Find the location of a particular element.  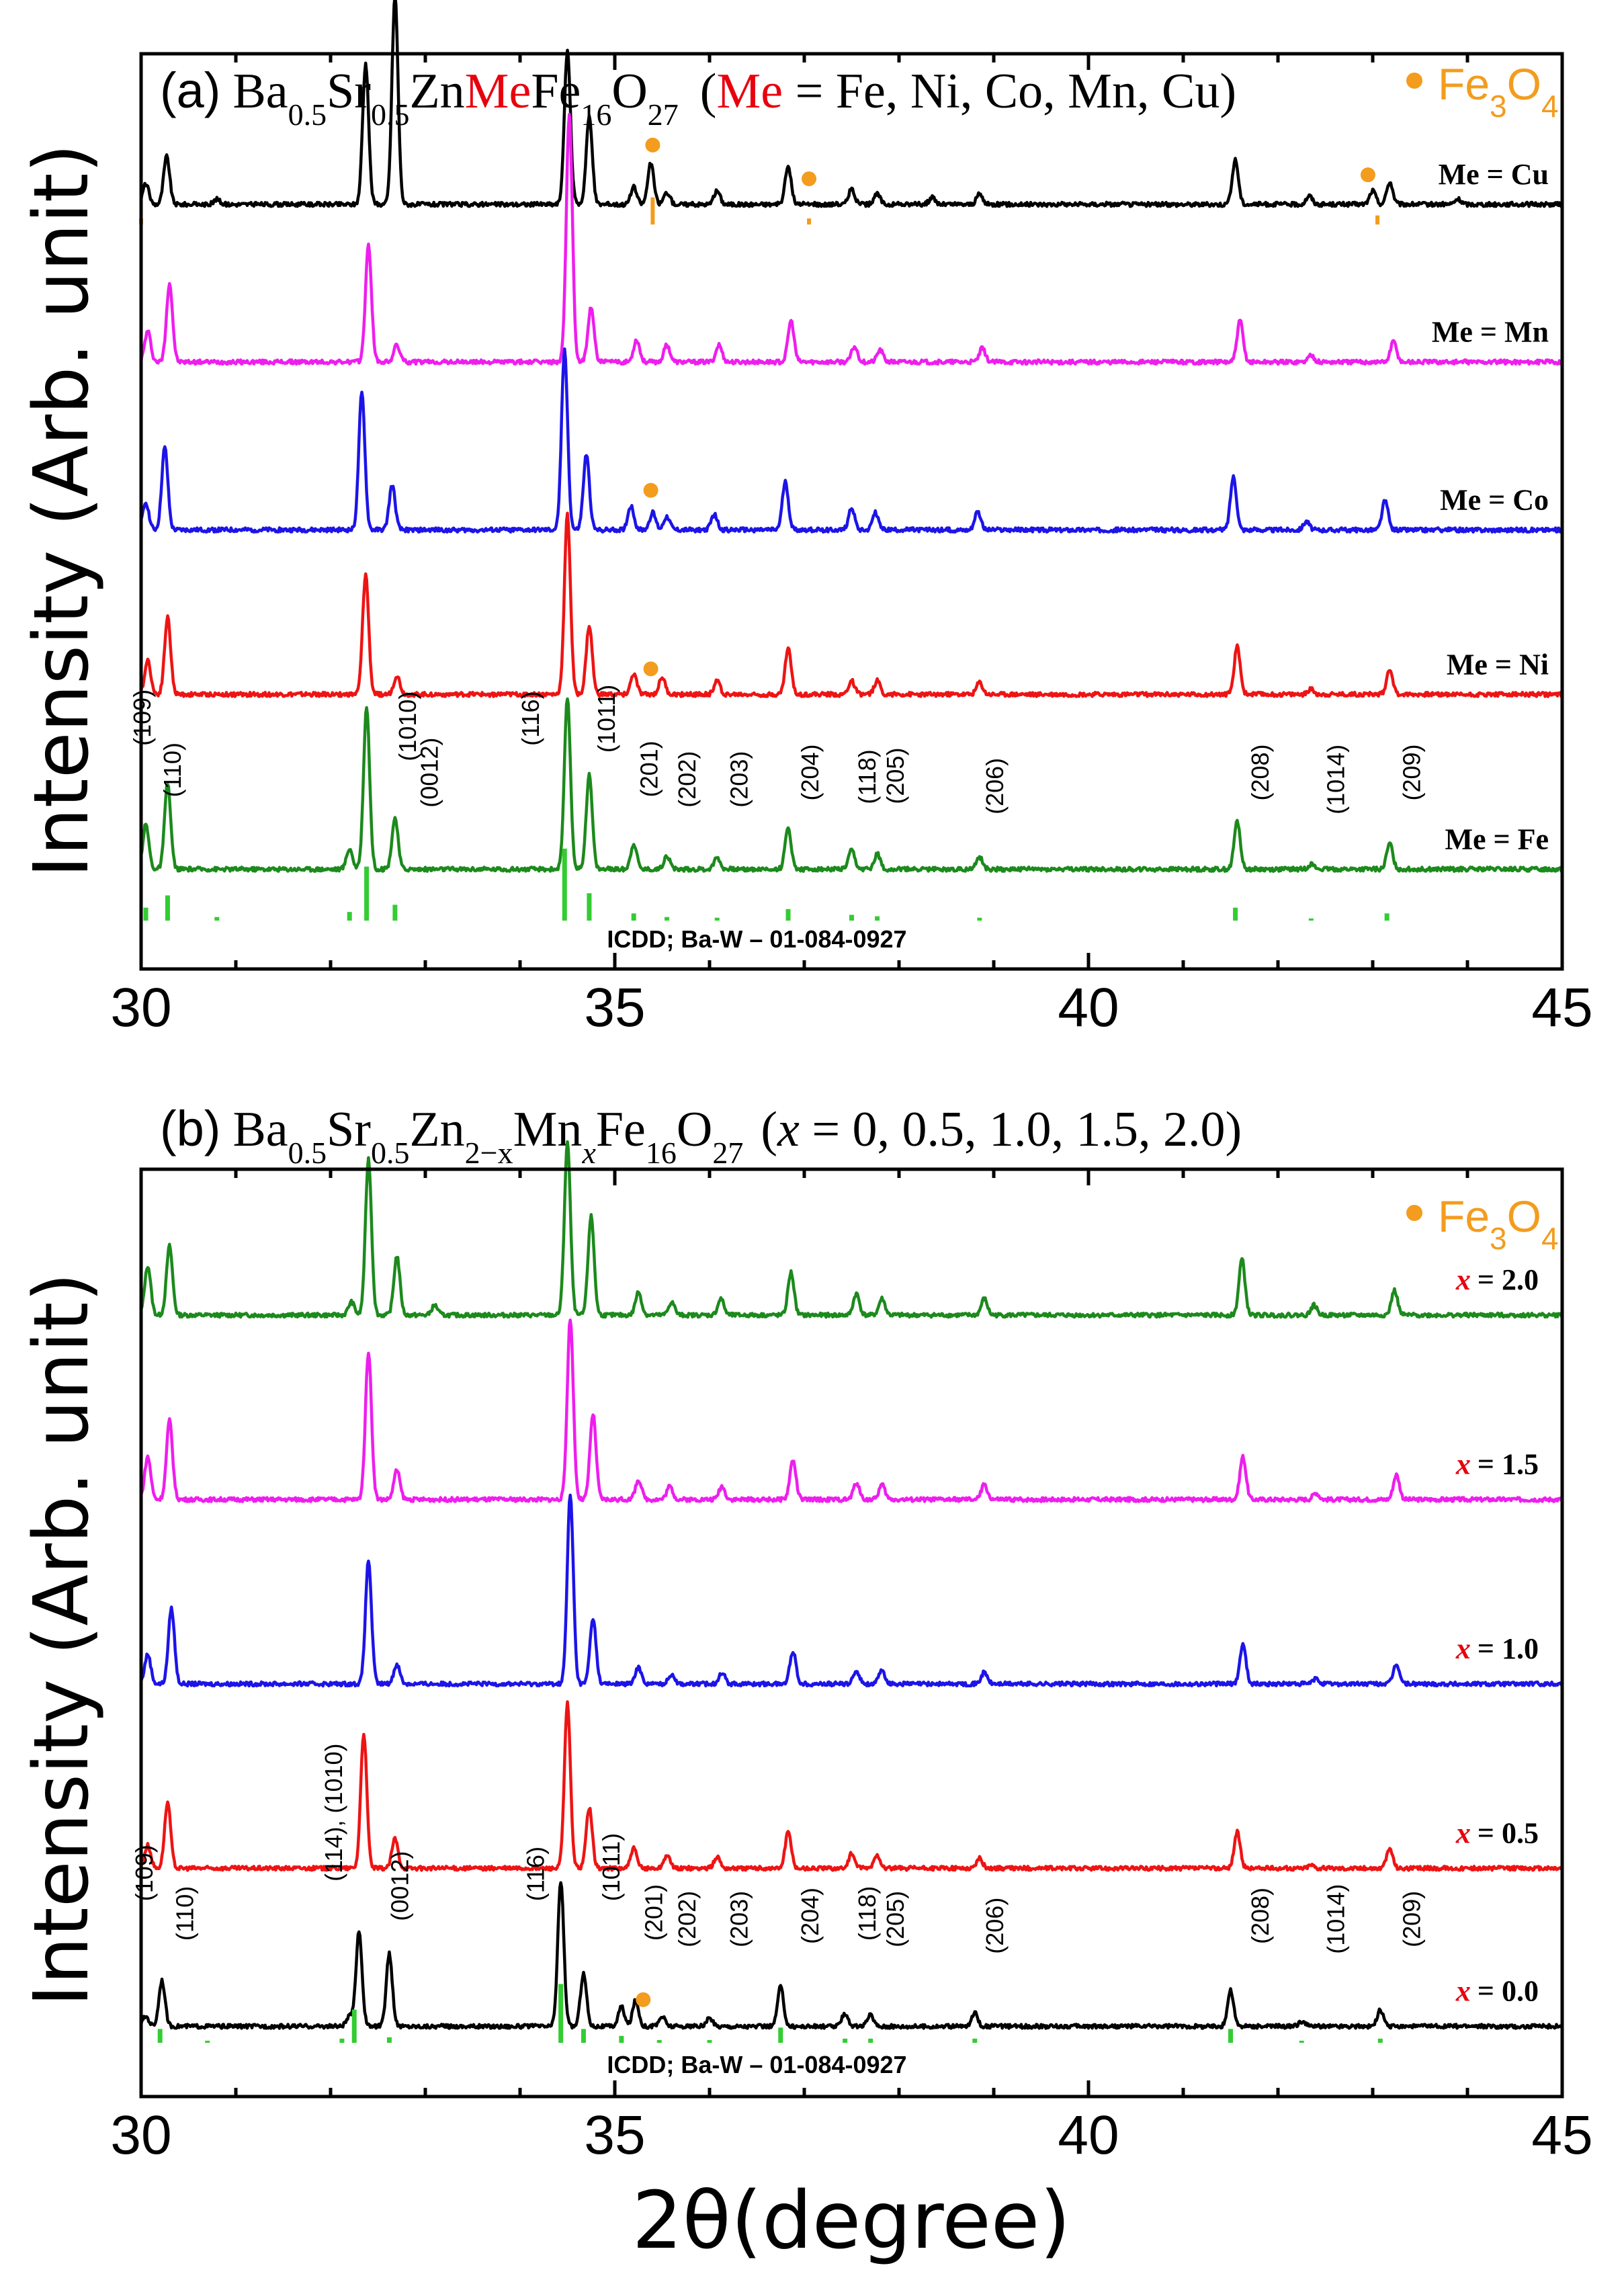

series-label-me-cu: Me = Cu is located at coordinates (1494, 174).